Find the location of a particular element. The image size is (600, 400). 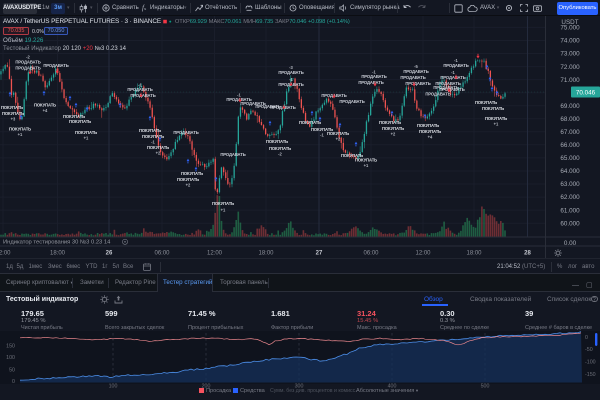

svg-text: 63.000 is located at coordinates (570, 184).